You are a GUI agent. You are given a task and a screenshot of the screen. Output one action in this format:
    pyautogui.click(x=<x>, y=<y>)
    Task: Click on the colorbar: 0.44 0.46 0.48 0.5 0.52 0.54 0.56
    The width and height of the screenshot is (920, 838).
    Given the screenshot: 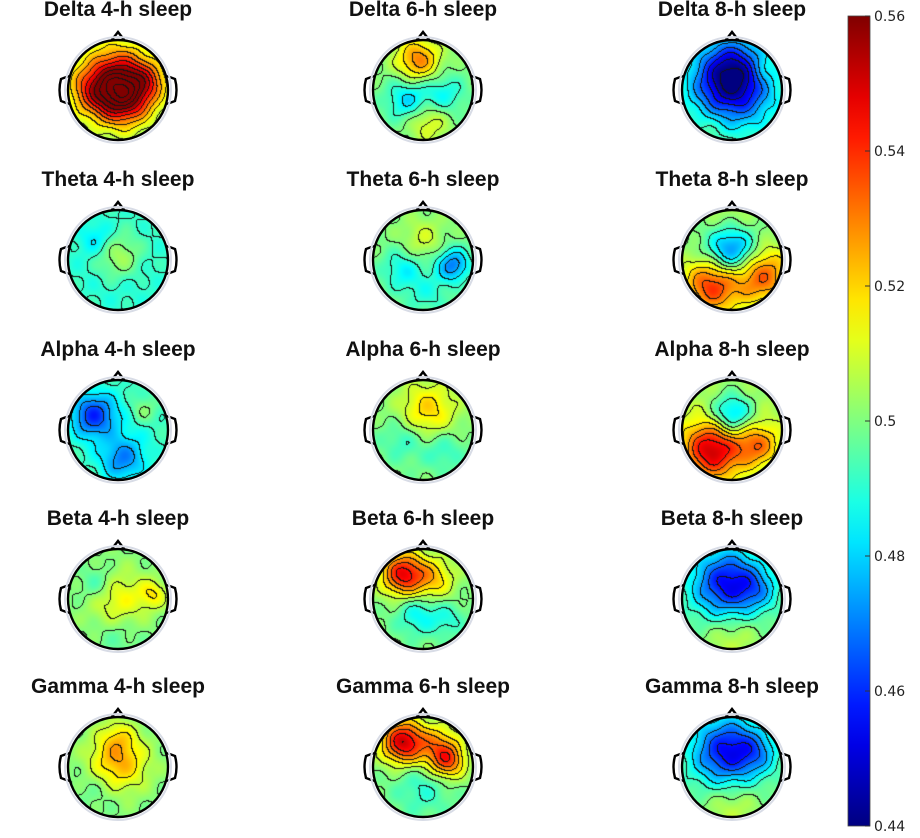 What is the action you would take?
    pyautogui.click(x=883, y=422)
    